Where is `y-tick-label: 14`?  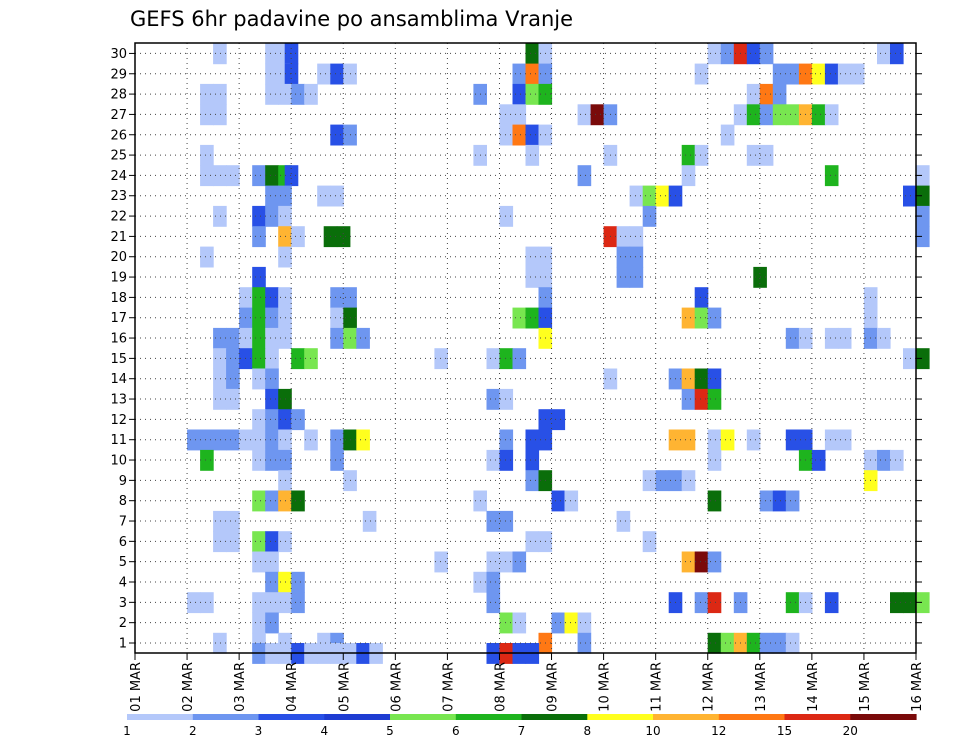 y-tick-label: 14 is located at coordinates (118, 379).